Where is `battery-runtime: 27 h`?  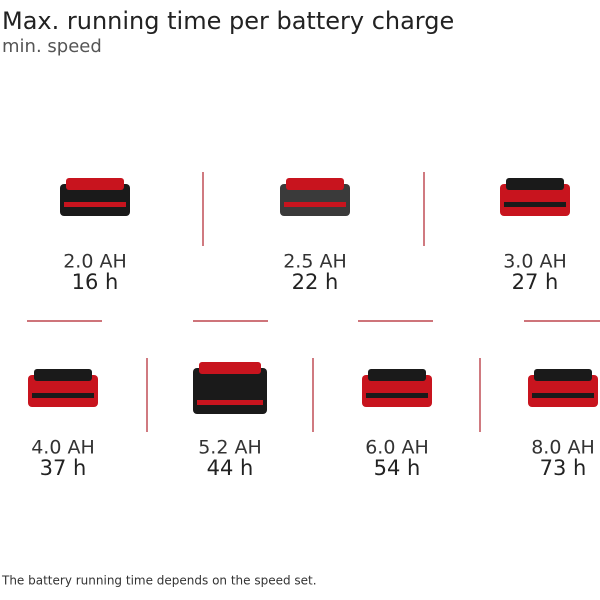 battery-runtime: 27 h is located at coordinates (535, 282).